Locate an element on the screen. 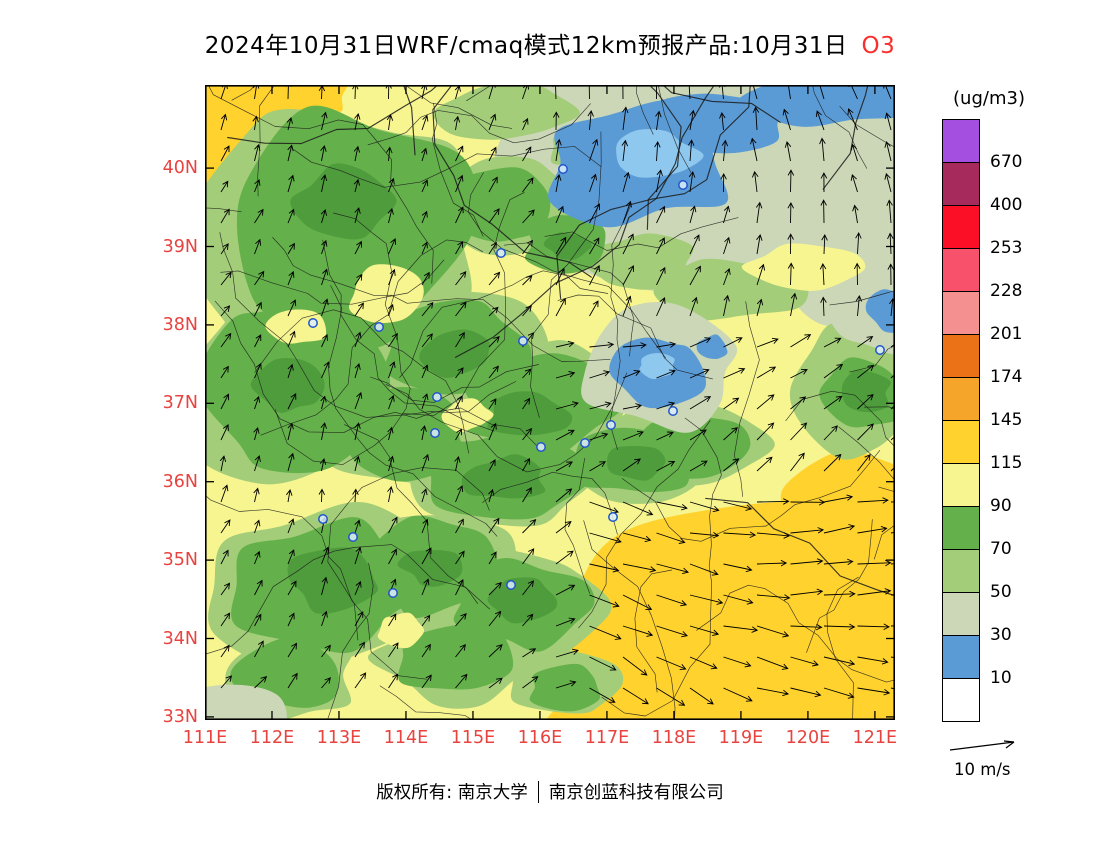  legend-units-label: (ug/m3) is located at coordinates (989, 98).